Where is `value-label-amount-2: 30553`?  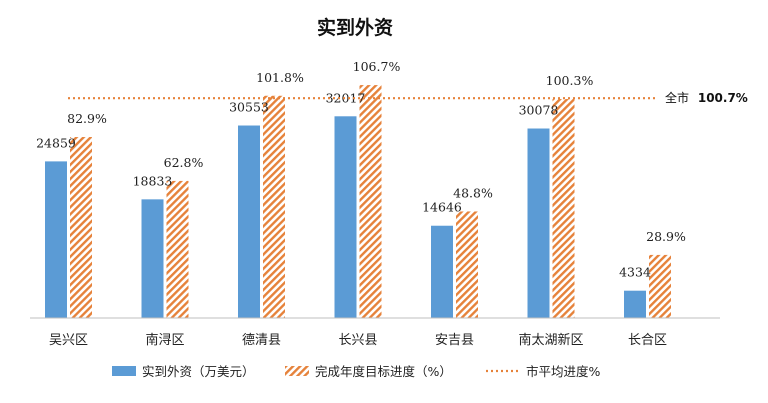 value-label-amount-2: 30553 is located at coordinates (249, 107).